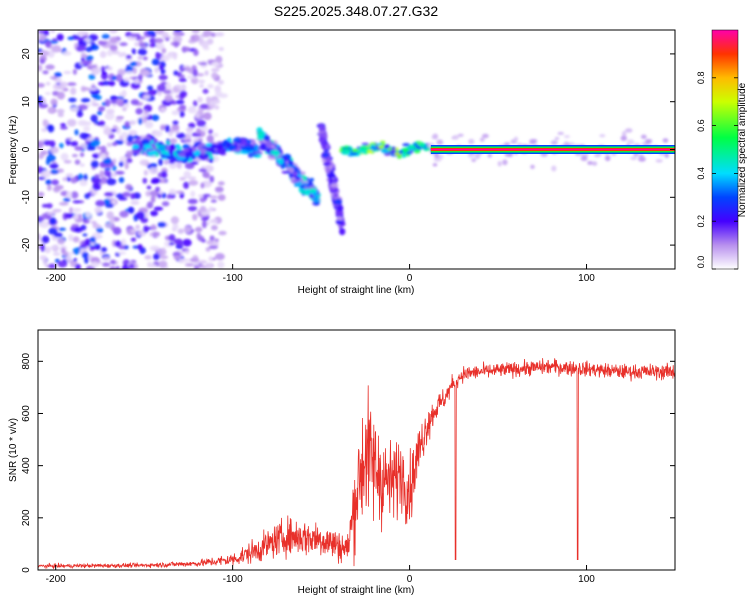 The height and width of the screenshot is (600, 750). I want to click on x-tick-label: -100, so click(233, 579).